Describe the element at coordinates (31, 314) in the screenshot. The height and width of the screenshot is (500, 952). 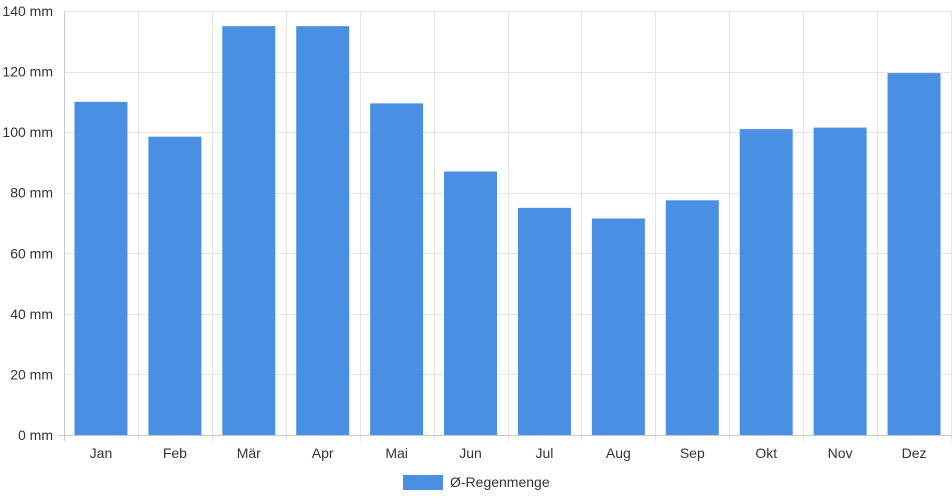
I see `y-tick-label: 40 mm` at that location.